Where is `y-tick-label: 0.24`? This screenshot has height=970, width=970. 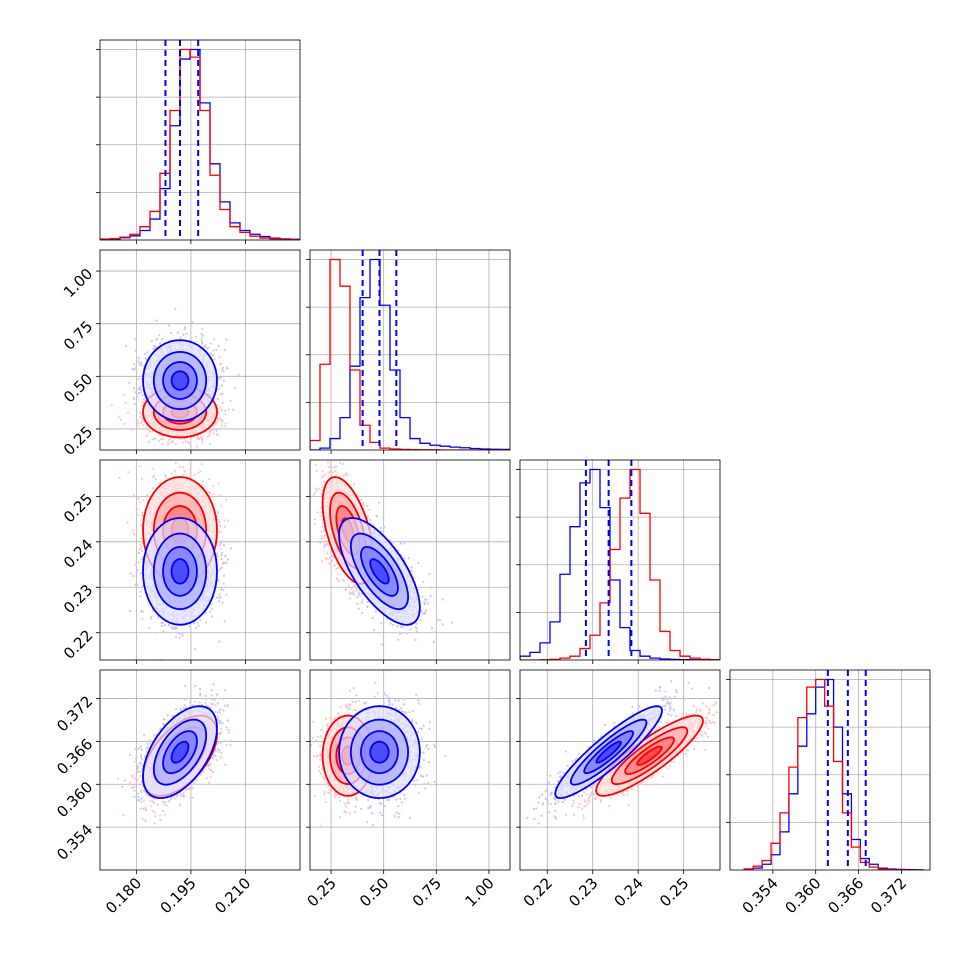
y-tick-label: 0.24 is located at coordinates (78, 553).